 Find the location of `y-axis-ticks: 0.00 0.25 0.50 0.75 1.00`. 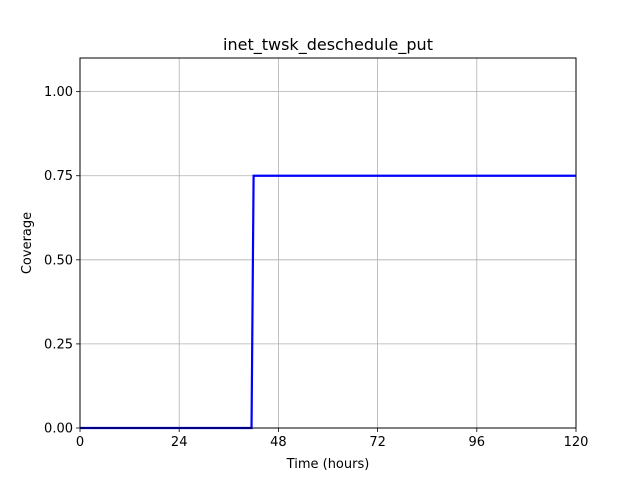

y-axis-ticks: 0.00 0.25 0.50 0.75 1.00 is located at coordinates (62, 261).